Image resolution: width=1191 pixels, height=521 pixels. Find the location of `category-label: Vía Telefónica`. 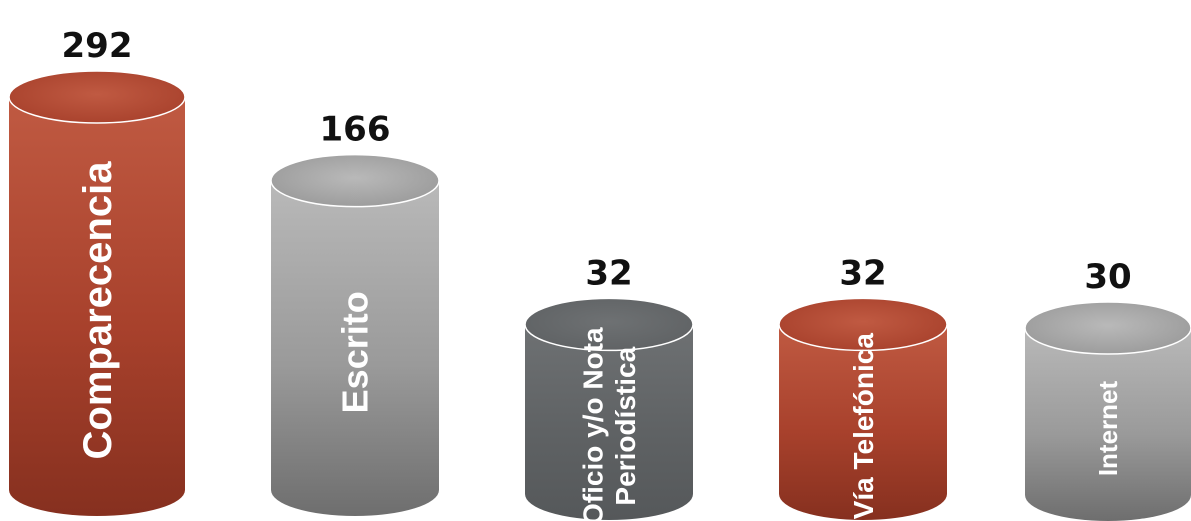

category-label: Vía Telefónica is located at coordinates (863, 426).